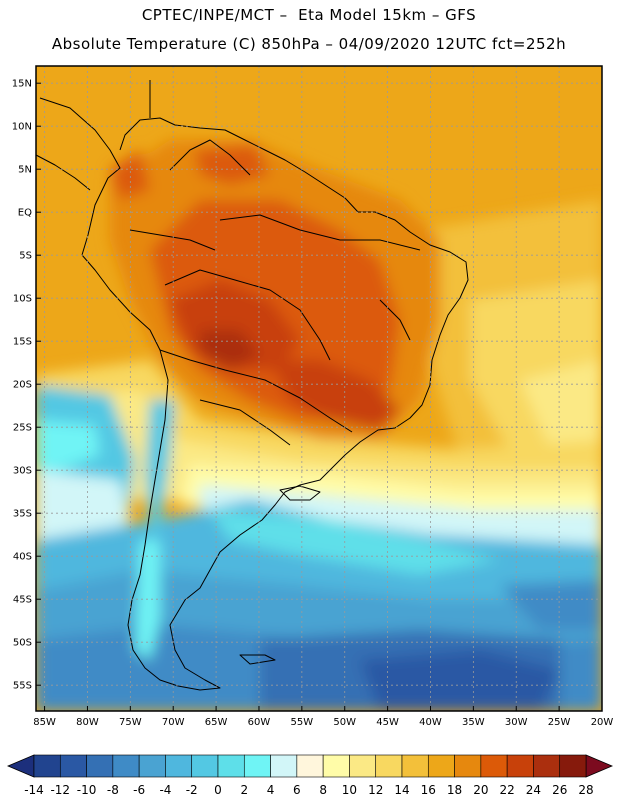 The image size is (618, 800). What do you see at coordinates (516, 722) in the screenshot?
I see `lon-tick-label: 30W` at bounding box center [516, 722].